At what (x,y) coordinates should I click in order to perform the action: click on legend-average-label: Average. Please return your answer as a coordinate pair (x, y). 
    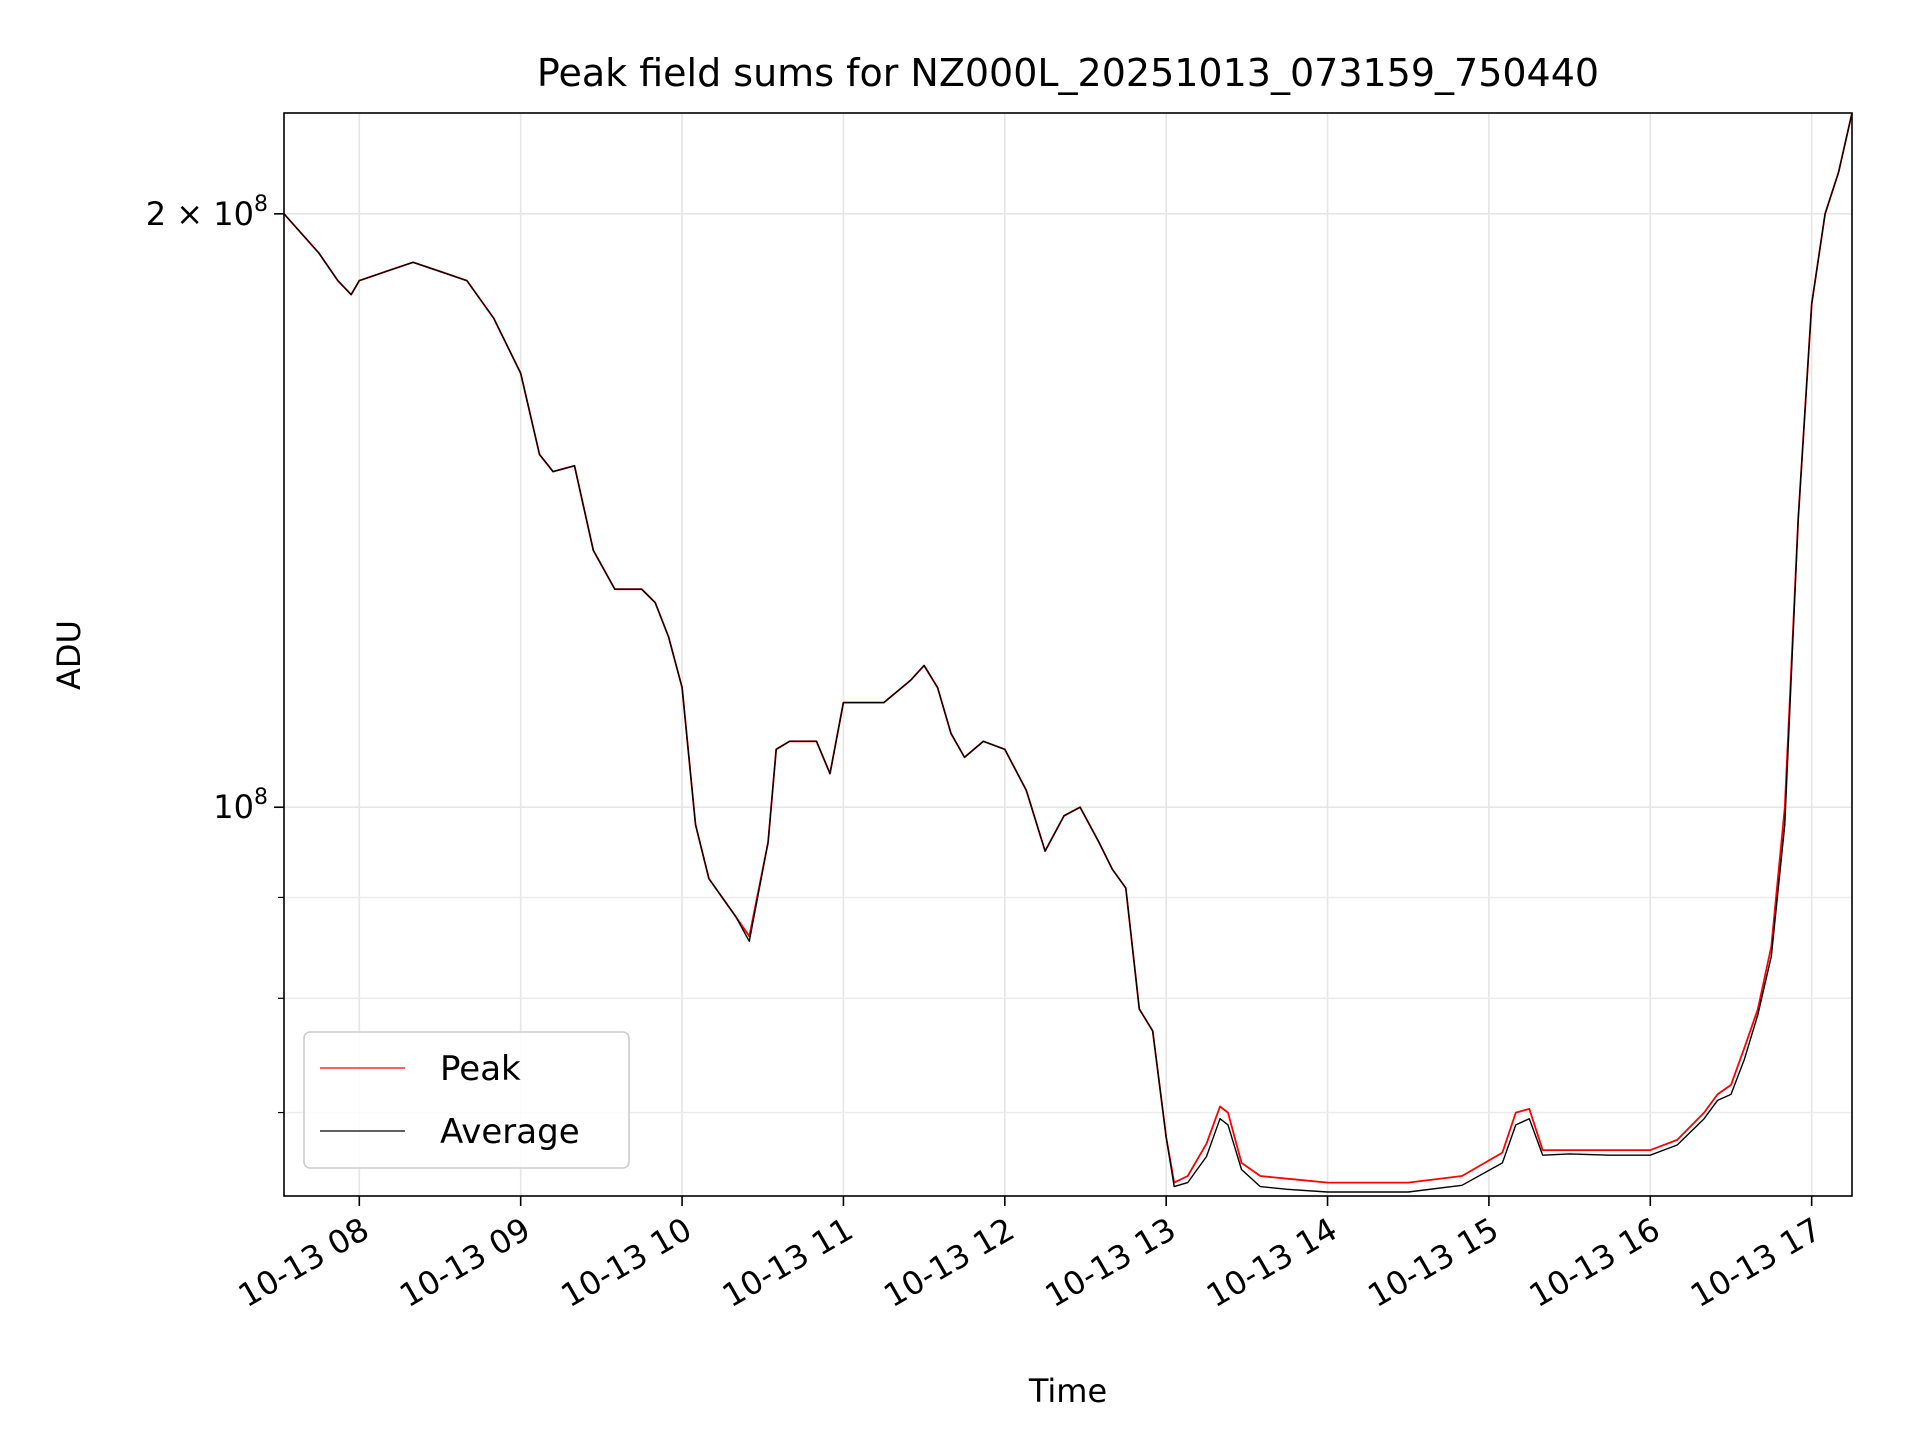
    Looking at the image, I should click on (510, 1132).